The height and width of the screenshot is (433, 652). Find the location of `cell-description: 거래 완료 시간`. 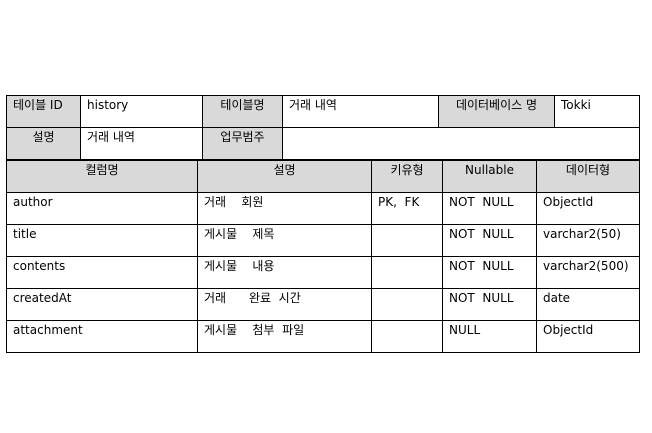

cell-description: 거래 완료 시간 is located at coordinates (284, 304).